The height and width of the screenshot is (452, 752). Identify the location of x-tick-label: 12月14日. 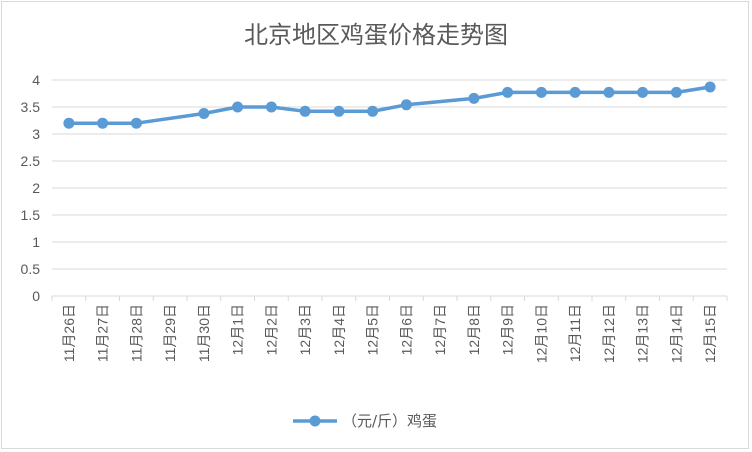
(676, 333).